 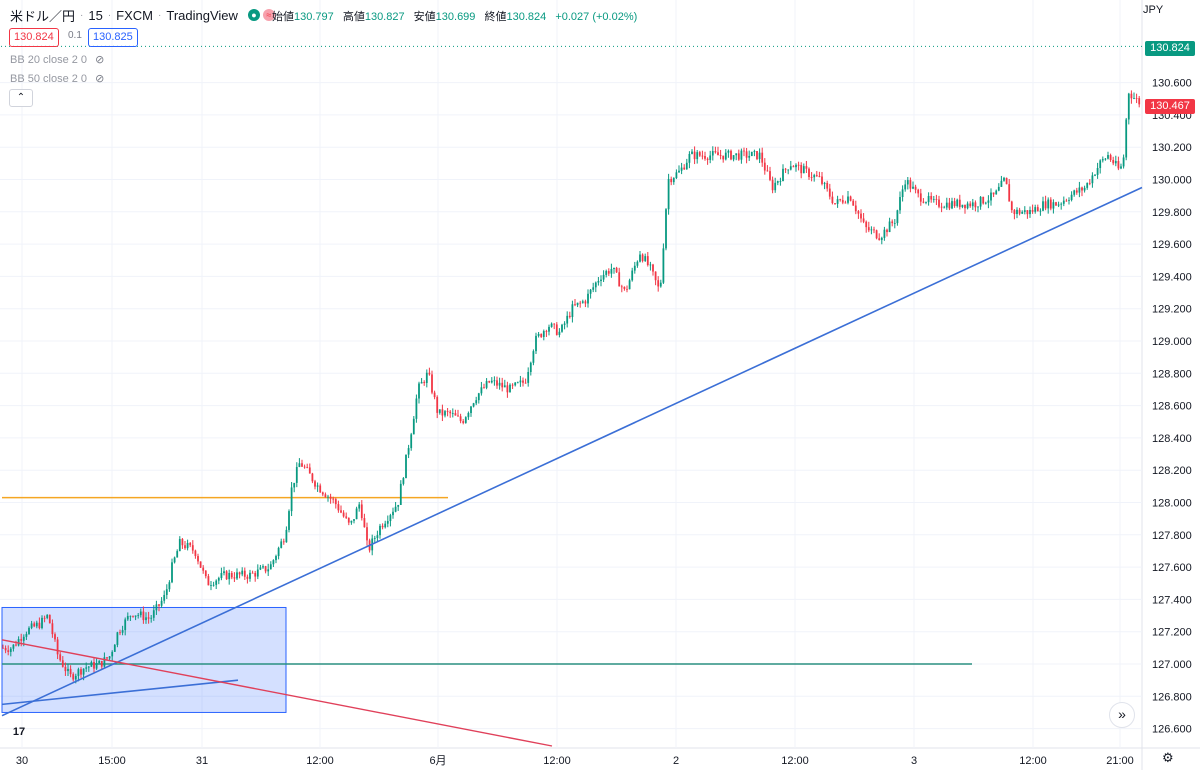 I want to click on market-status-badge: ● ≈, so click(x=262, y=15).